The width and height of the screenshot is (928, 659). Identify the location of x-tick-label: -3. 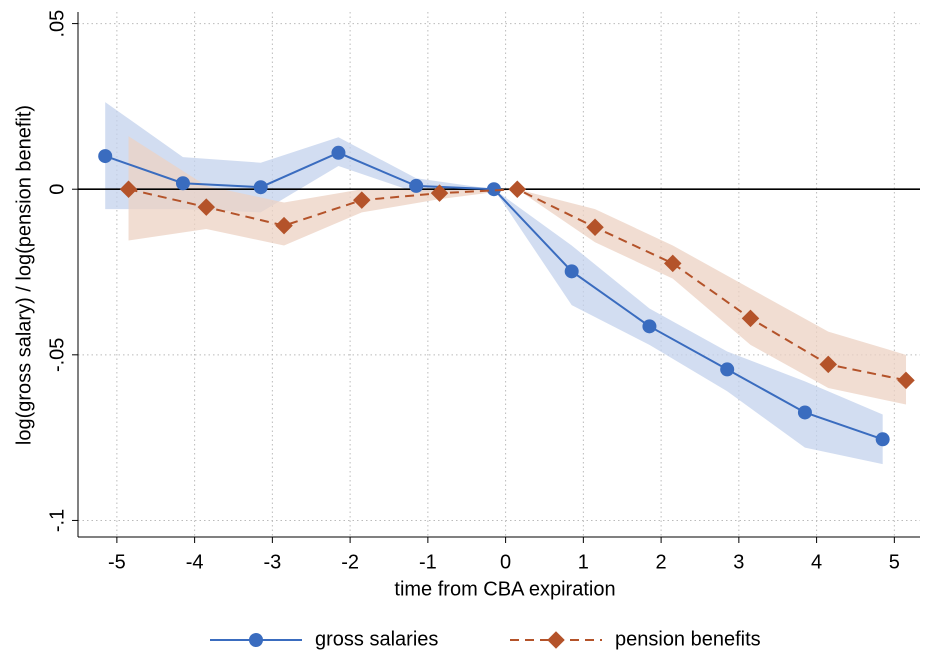
(272, 562).